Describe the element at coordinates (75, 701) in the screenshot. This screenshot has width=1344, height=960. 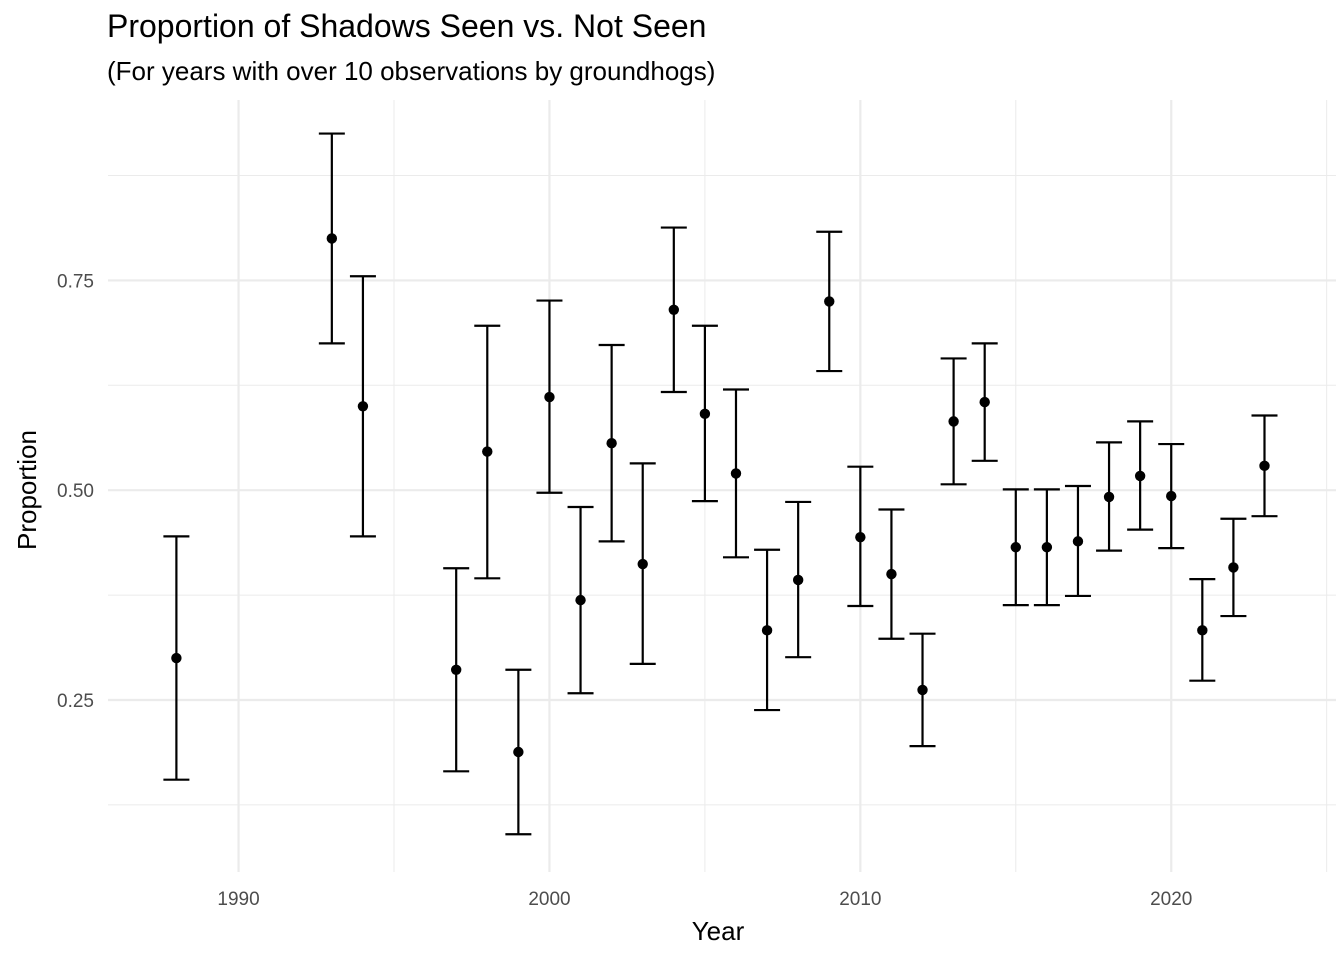
I see `y-tick-label: 0.25` at that location.